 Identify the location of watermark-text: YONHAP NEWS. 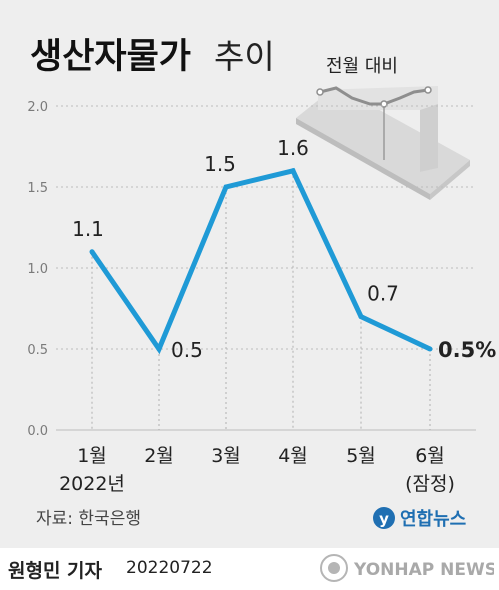
(423, 570).